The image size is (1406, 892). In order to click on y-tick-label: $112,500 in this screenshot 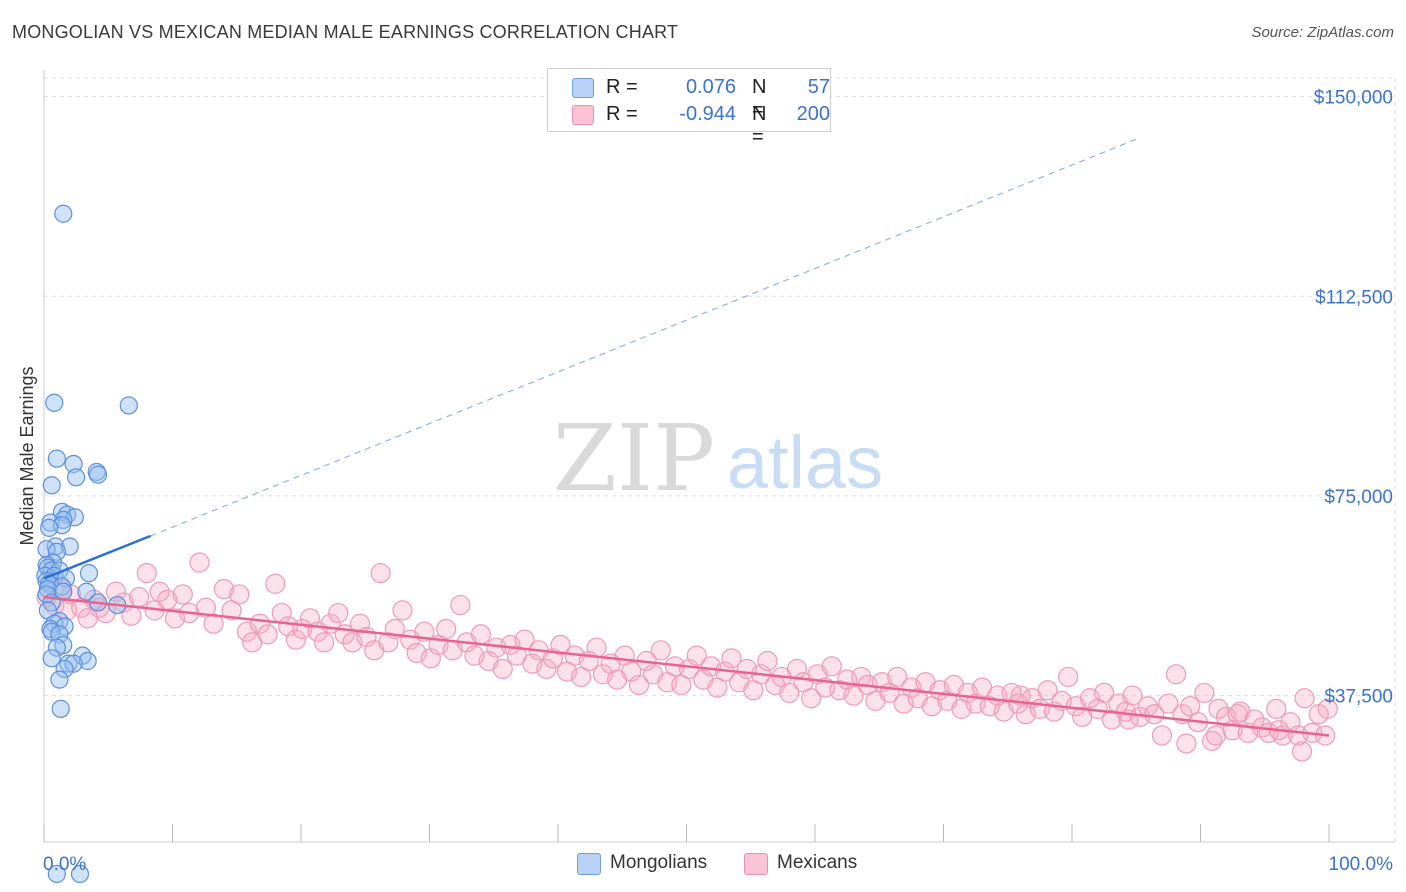, I will do `click(1354, 297)`.